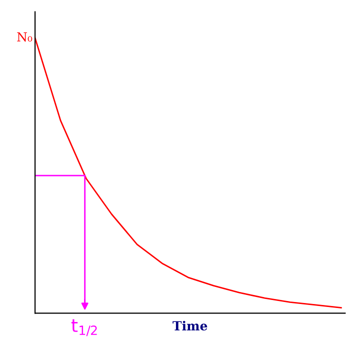 The image size is (354, 348). What do you see at coordinates (24, 37) in the screenshot?
I see `text: N₀` at bounding box center [24, 37].